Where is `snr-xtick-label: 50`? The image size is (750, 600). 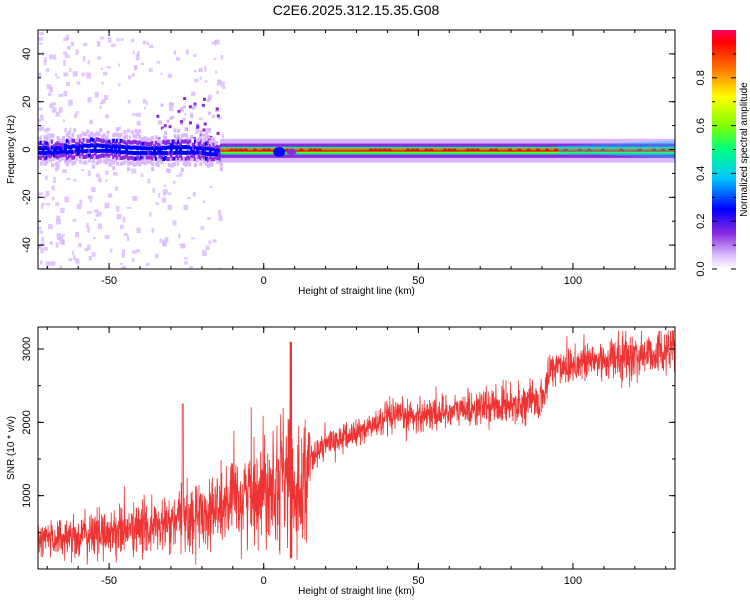 snr-xtick-label: 50 is located at coordinates (418, 581).